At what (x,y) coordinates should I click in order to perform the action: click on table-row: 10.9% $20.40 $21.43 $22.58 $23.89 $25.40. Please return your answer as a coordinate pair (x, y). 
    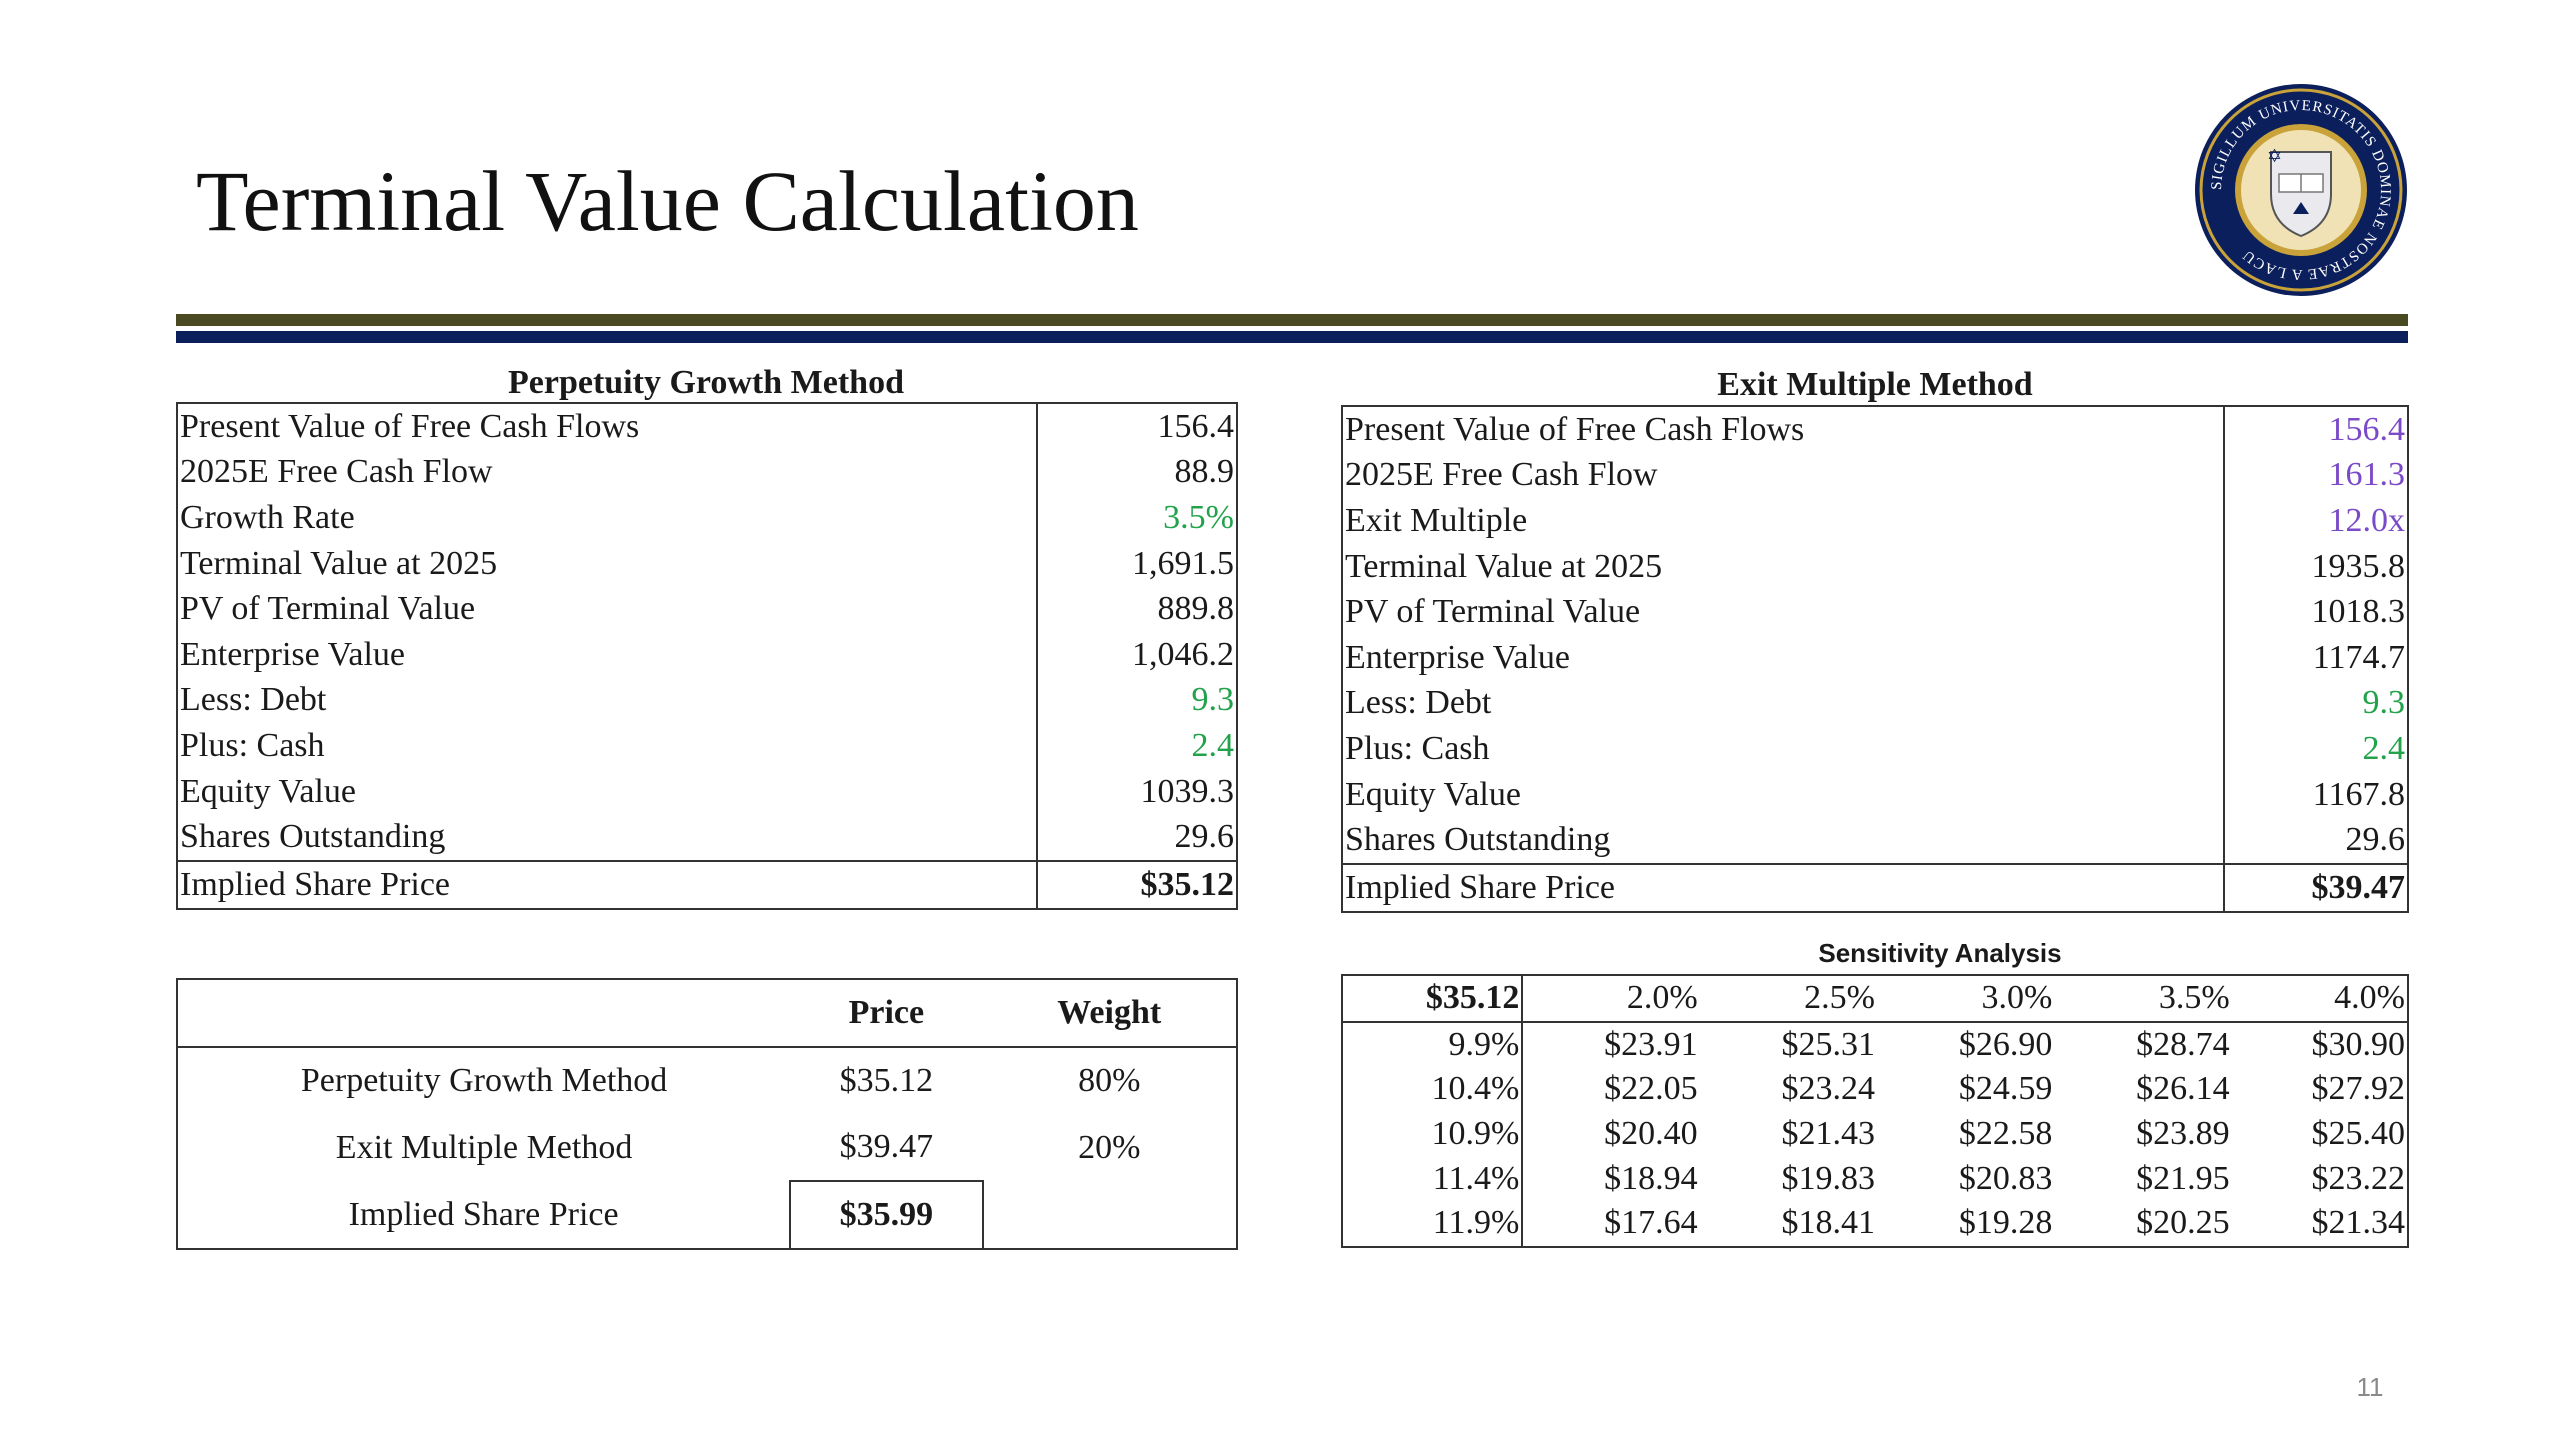
    Looking at the image, I should click on (1875, 1134).